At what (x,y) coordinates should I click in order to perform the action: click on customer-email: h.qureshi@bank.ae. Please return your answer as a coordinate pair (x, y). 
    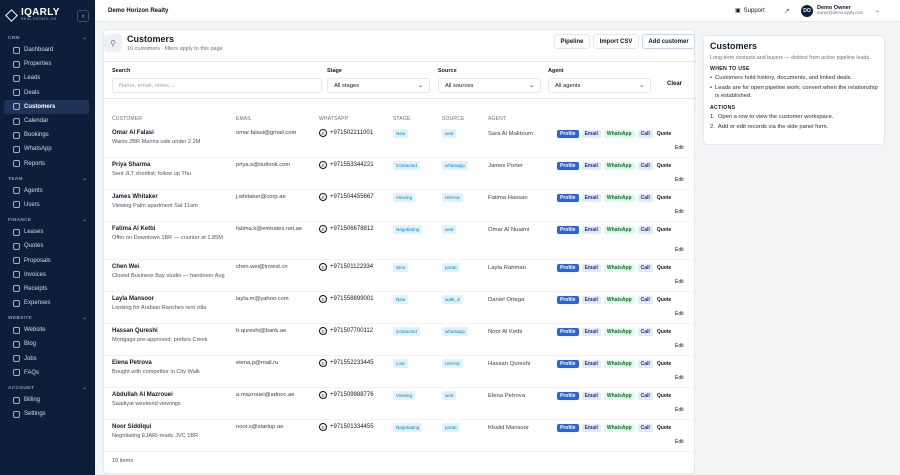
    Looking at the image, I should click on (261, 331).